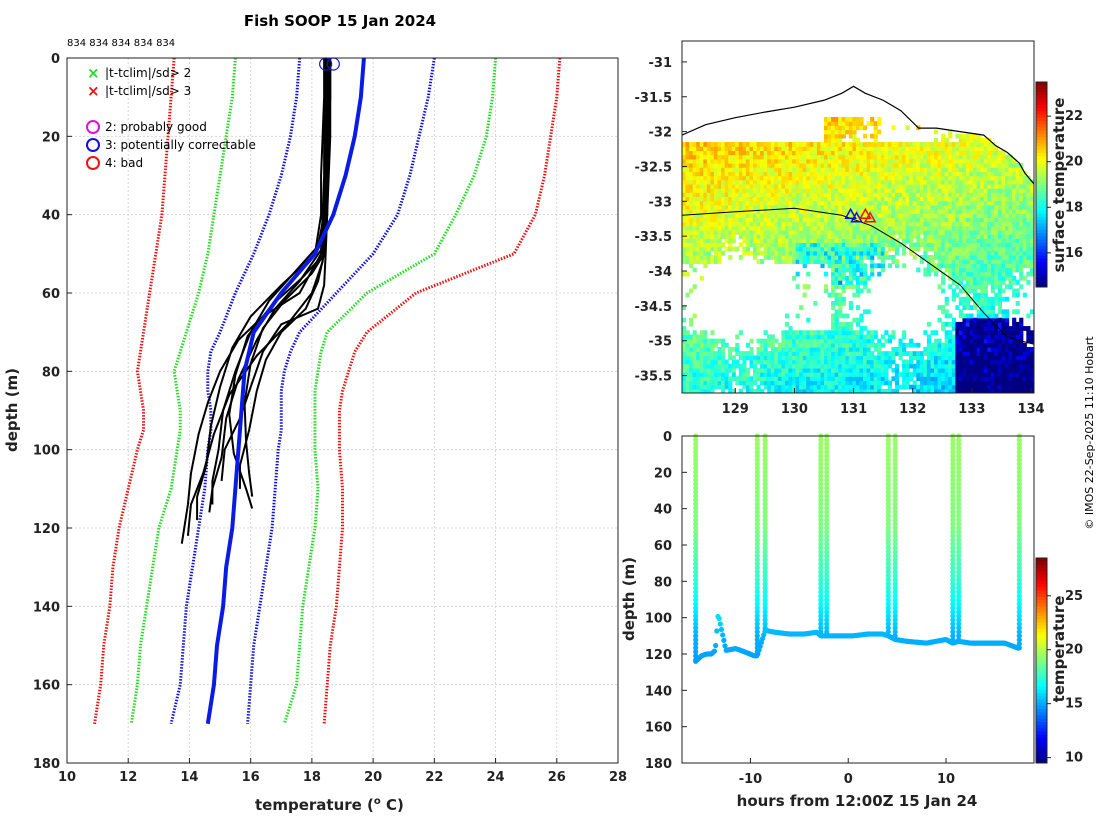 Image resolution: width=1100 pixels, height=820 pixels. I want to click on cast-point, so click(696, 476).